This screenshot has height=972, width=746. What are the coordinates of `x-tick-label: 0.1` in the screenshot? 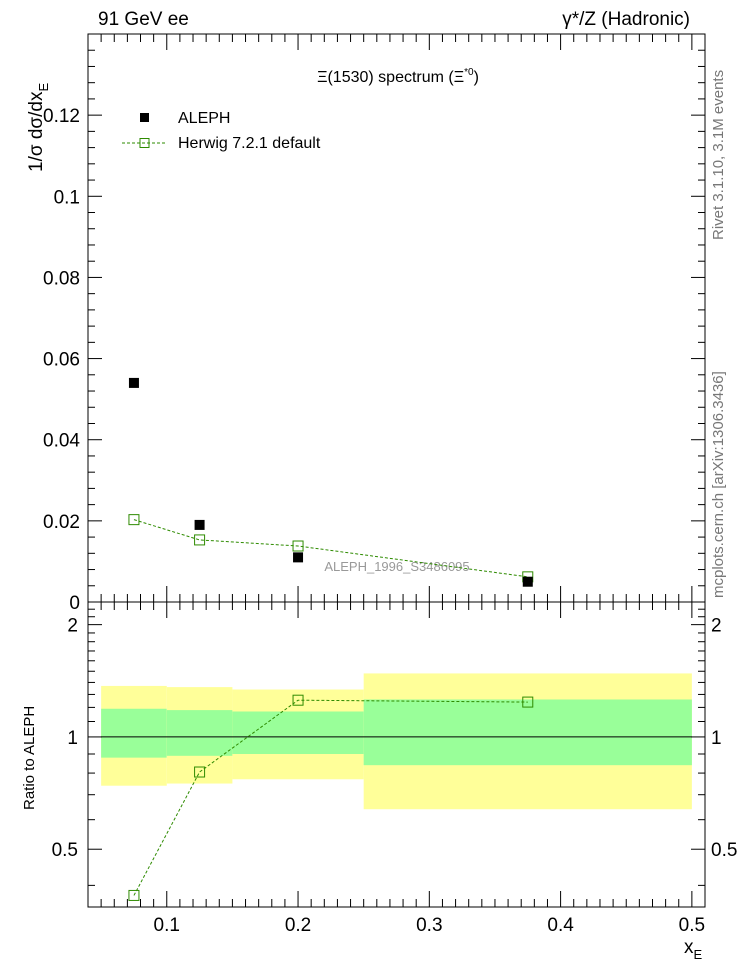 It's located at (167, 925).